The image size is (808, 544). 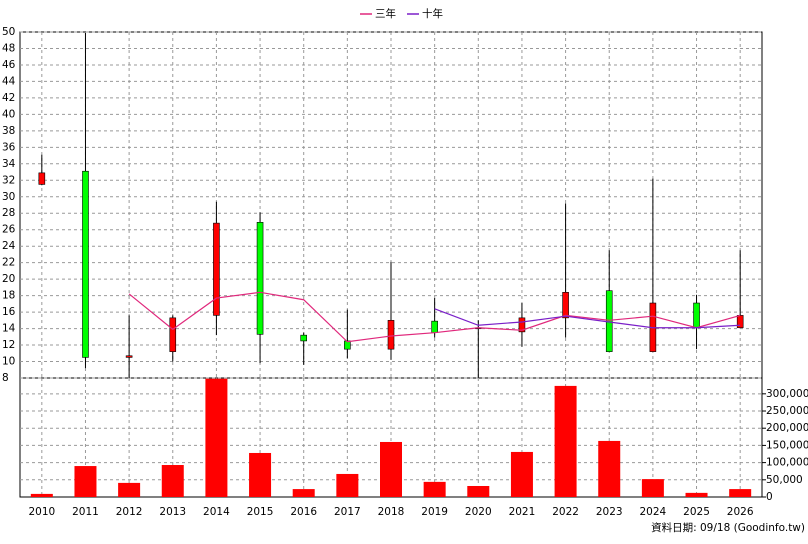 What do you see at coordinates (8, 296) in the screenshot?
I see `y-tick-label: 18` at bounding box center [8, 296].